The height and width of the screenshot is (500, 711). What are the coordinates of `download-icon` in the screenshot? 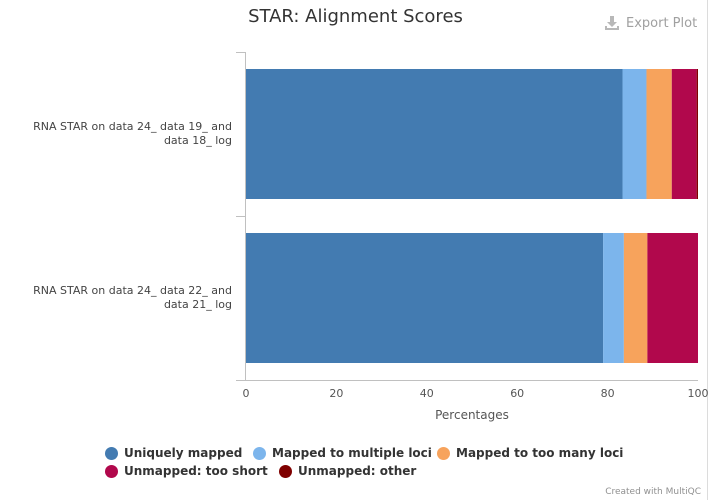 It's located at (612, 23).